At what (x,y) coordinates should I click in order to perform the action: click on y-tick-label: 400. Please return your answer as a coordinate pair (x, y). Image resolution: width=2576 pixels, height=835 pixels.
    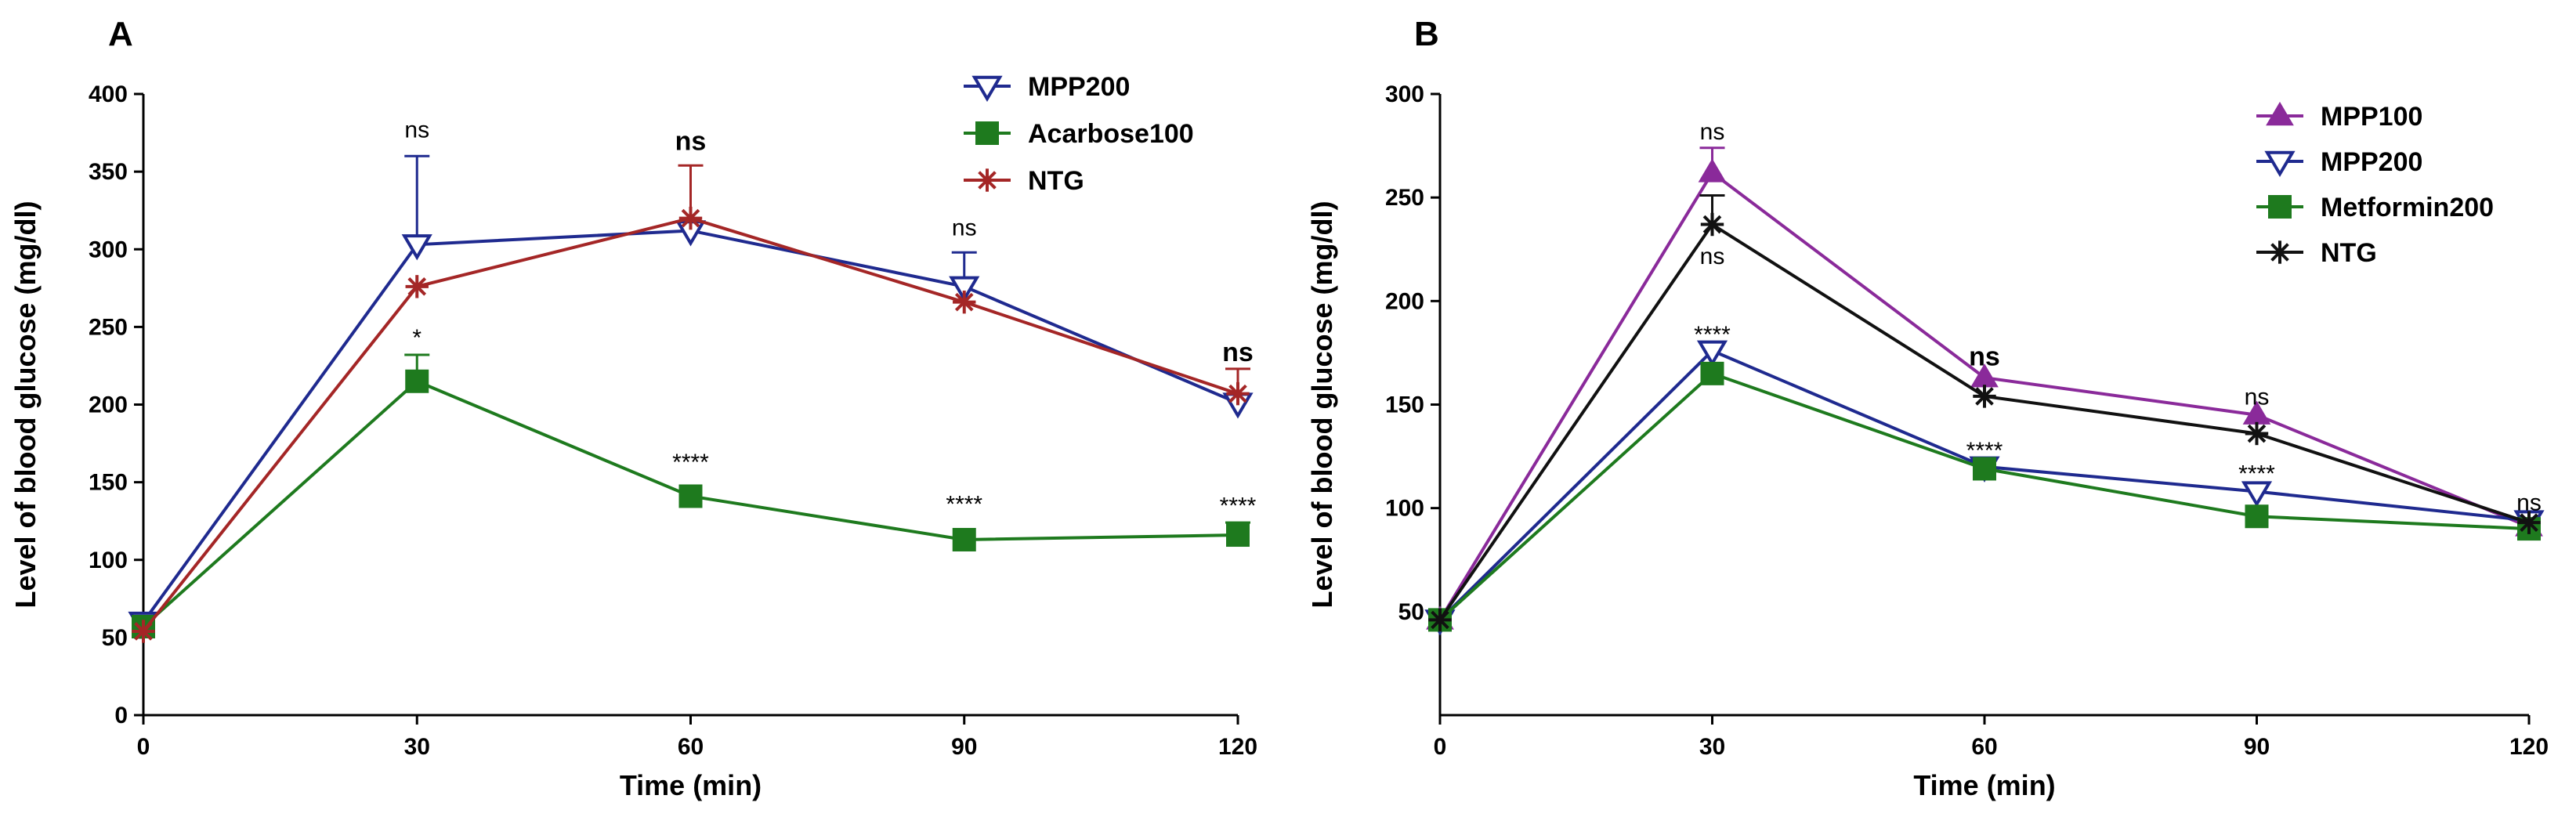
    Looking at the image, I should click on (109, 94).